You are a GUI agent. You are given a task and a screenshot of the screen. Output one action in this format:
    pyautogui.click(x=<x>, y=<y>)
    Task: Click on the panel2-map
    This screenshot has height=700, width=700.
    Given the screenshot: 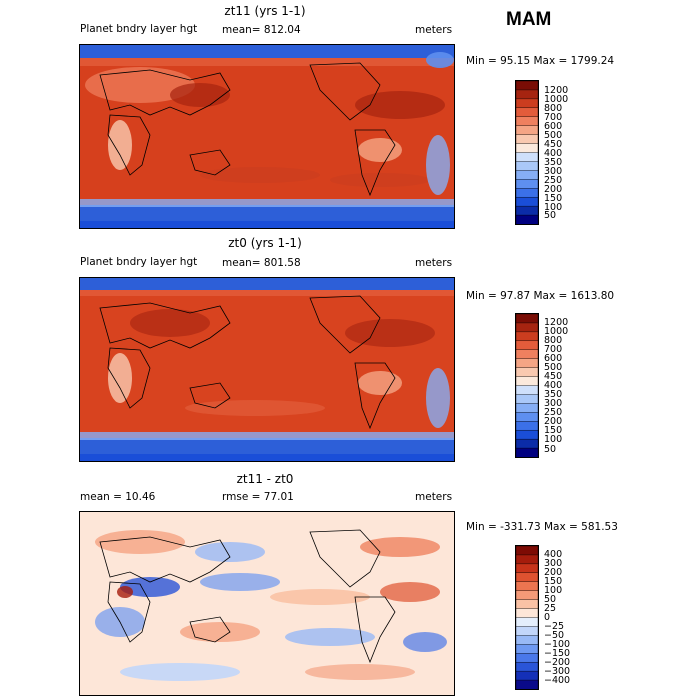 What is the action you would take?
    pyautogui.click(x=267, y=369)
    